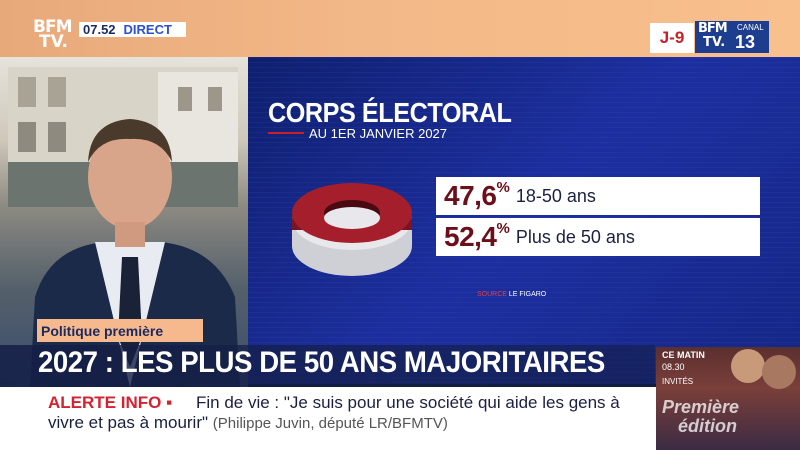  What do you see at coordinates (99, 29) in the screenshot?
I see `clock-time: 07.52` at bounding box center [99, 29].